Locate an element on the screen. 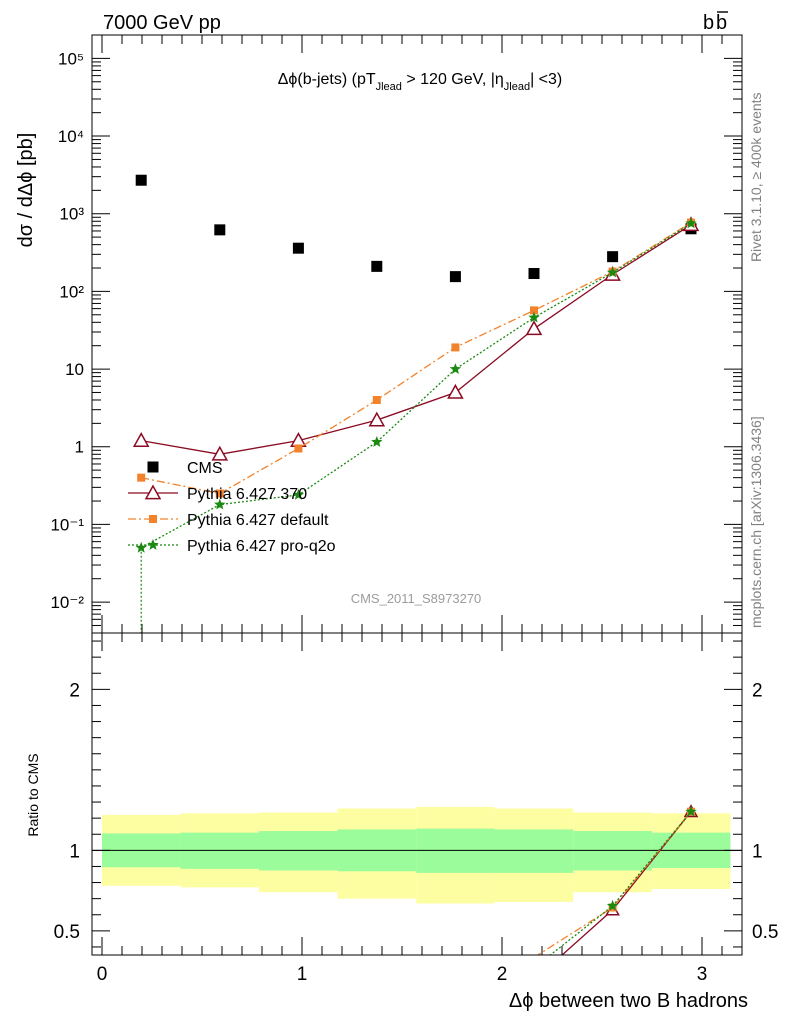 Image resolution: width=786 pixels, height=1024 pixels. y-tick-label: 1 is located at coordinates (79, 447).